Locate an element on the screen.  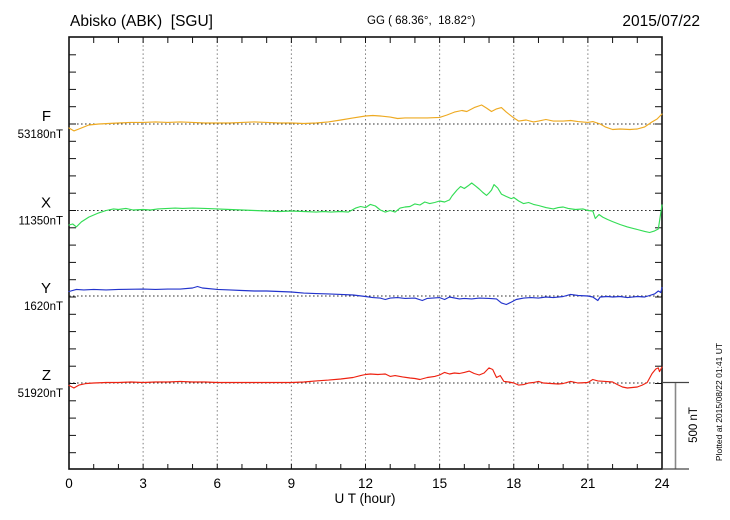
x-tick-label: 21 is located at coordinates (587, 483).